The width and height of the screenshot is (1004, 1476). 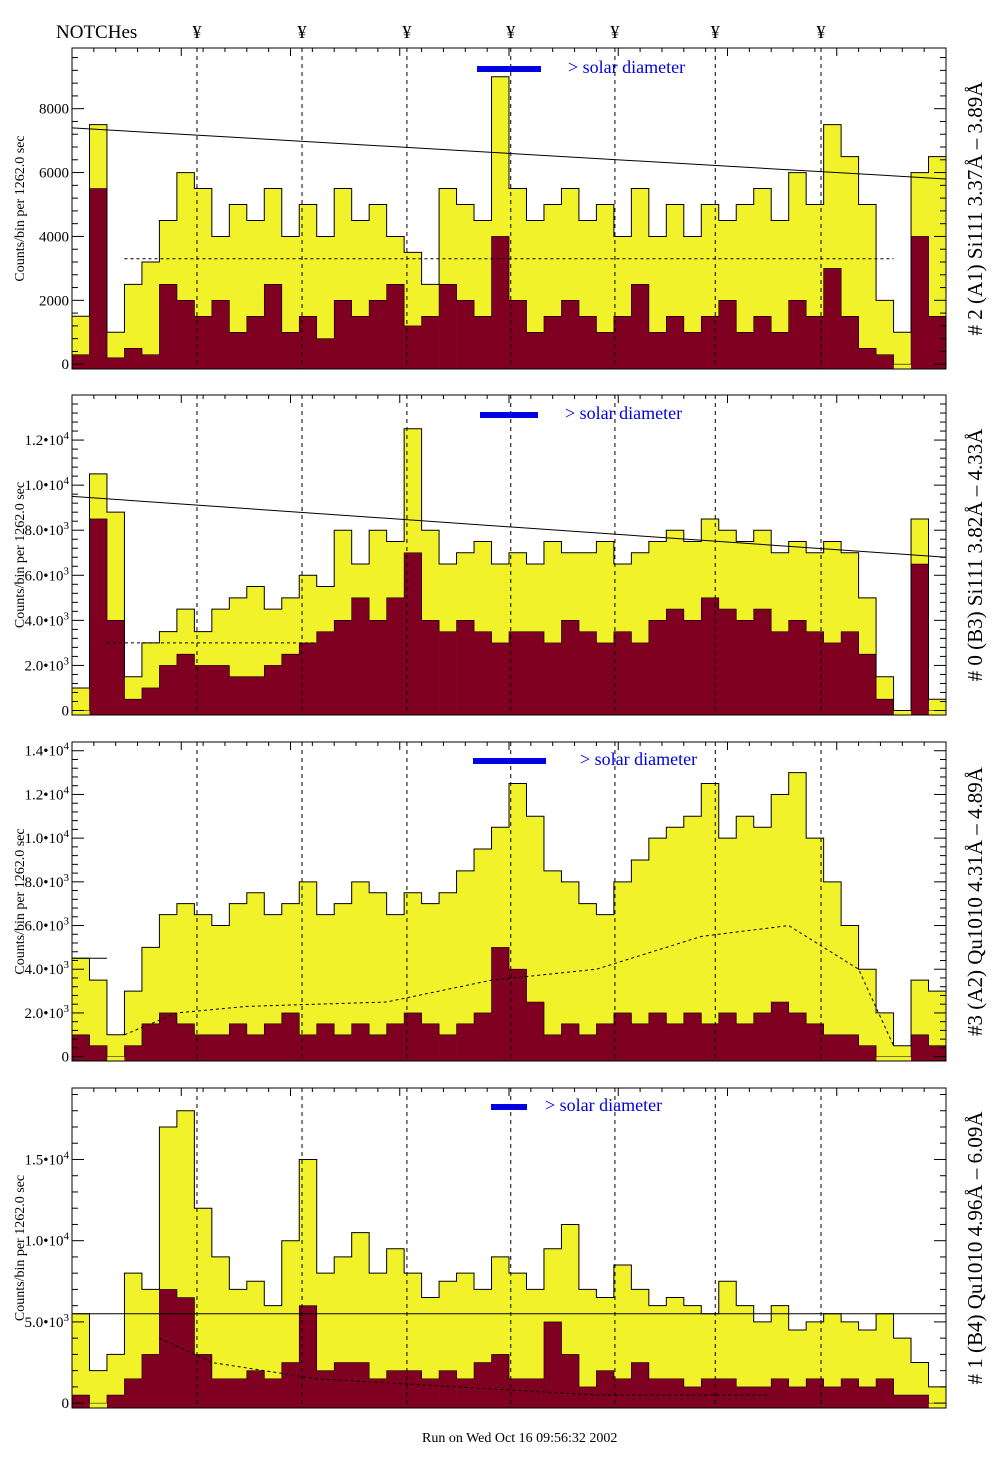 What do you see at coordinates (46, 881) in the screenshot?
I see `y-tick-label: 8.0•103` at bounding box center [46, 881].